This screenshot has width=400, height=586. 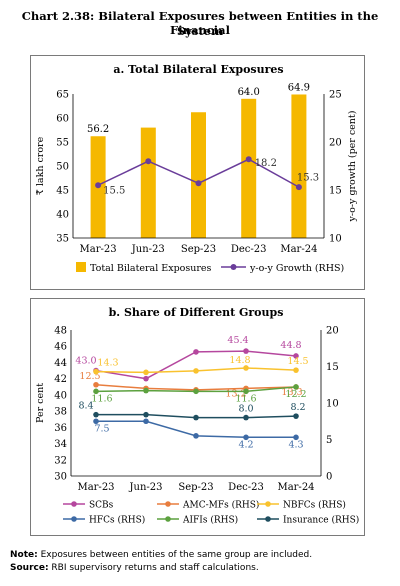 What do you see at coordinates (168, 519) in the screenshot?
I see `legend-marker-aifis-rhs` at bounding box center [168, 519].